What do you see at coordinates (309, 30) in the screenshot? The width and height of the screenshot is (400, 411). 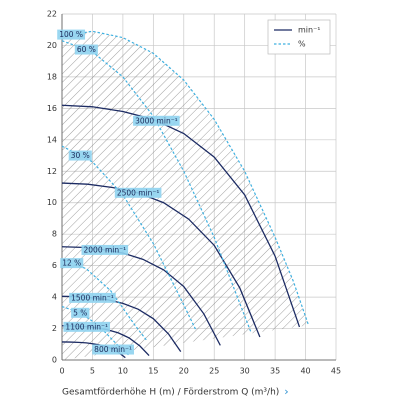 I see `legend-label: min⁻¹` at bounding box center [309, 30].